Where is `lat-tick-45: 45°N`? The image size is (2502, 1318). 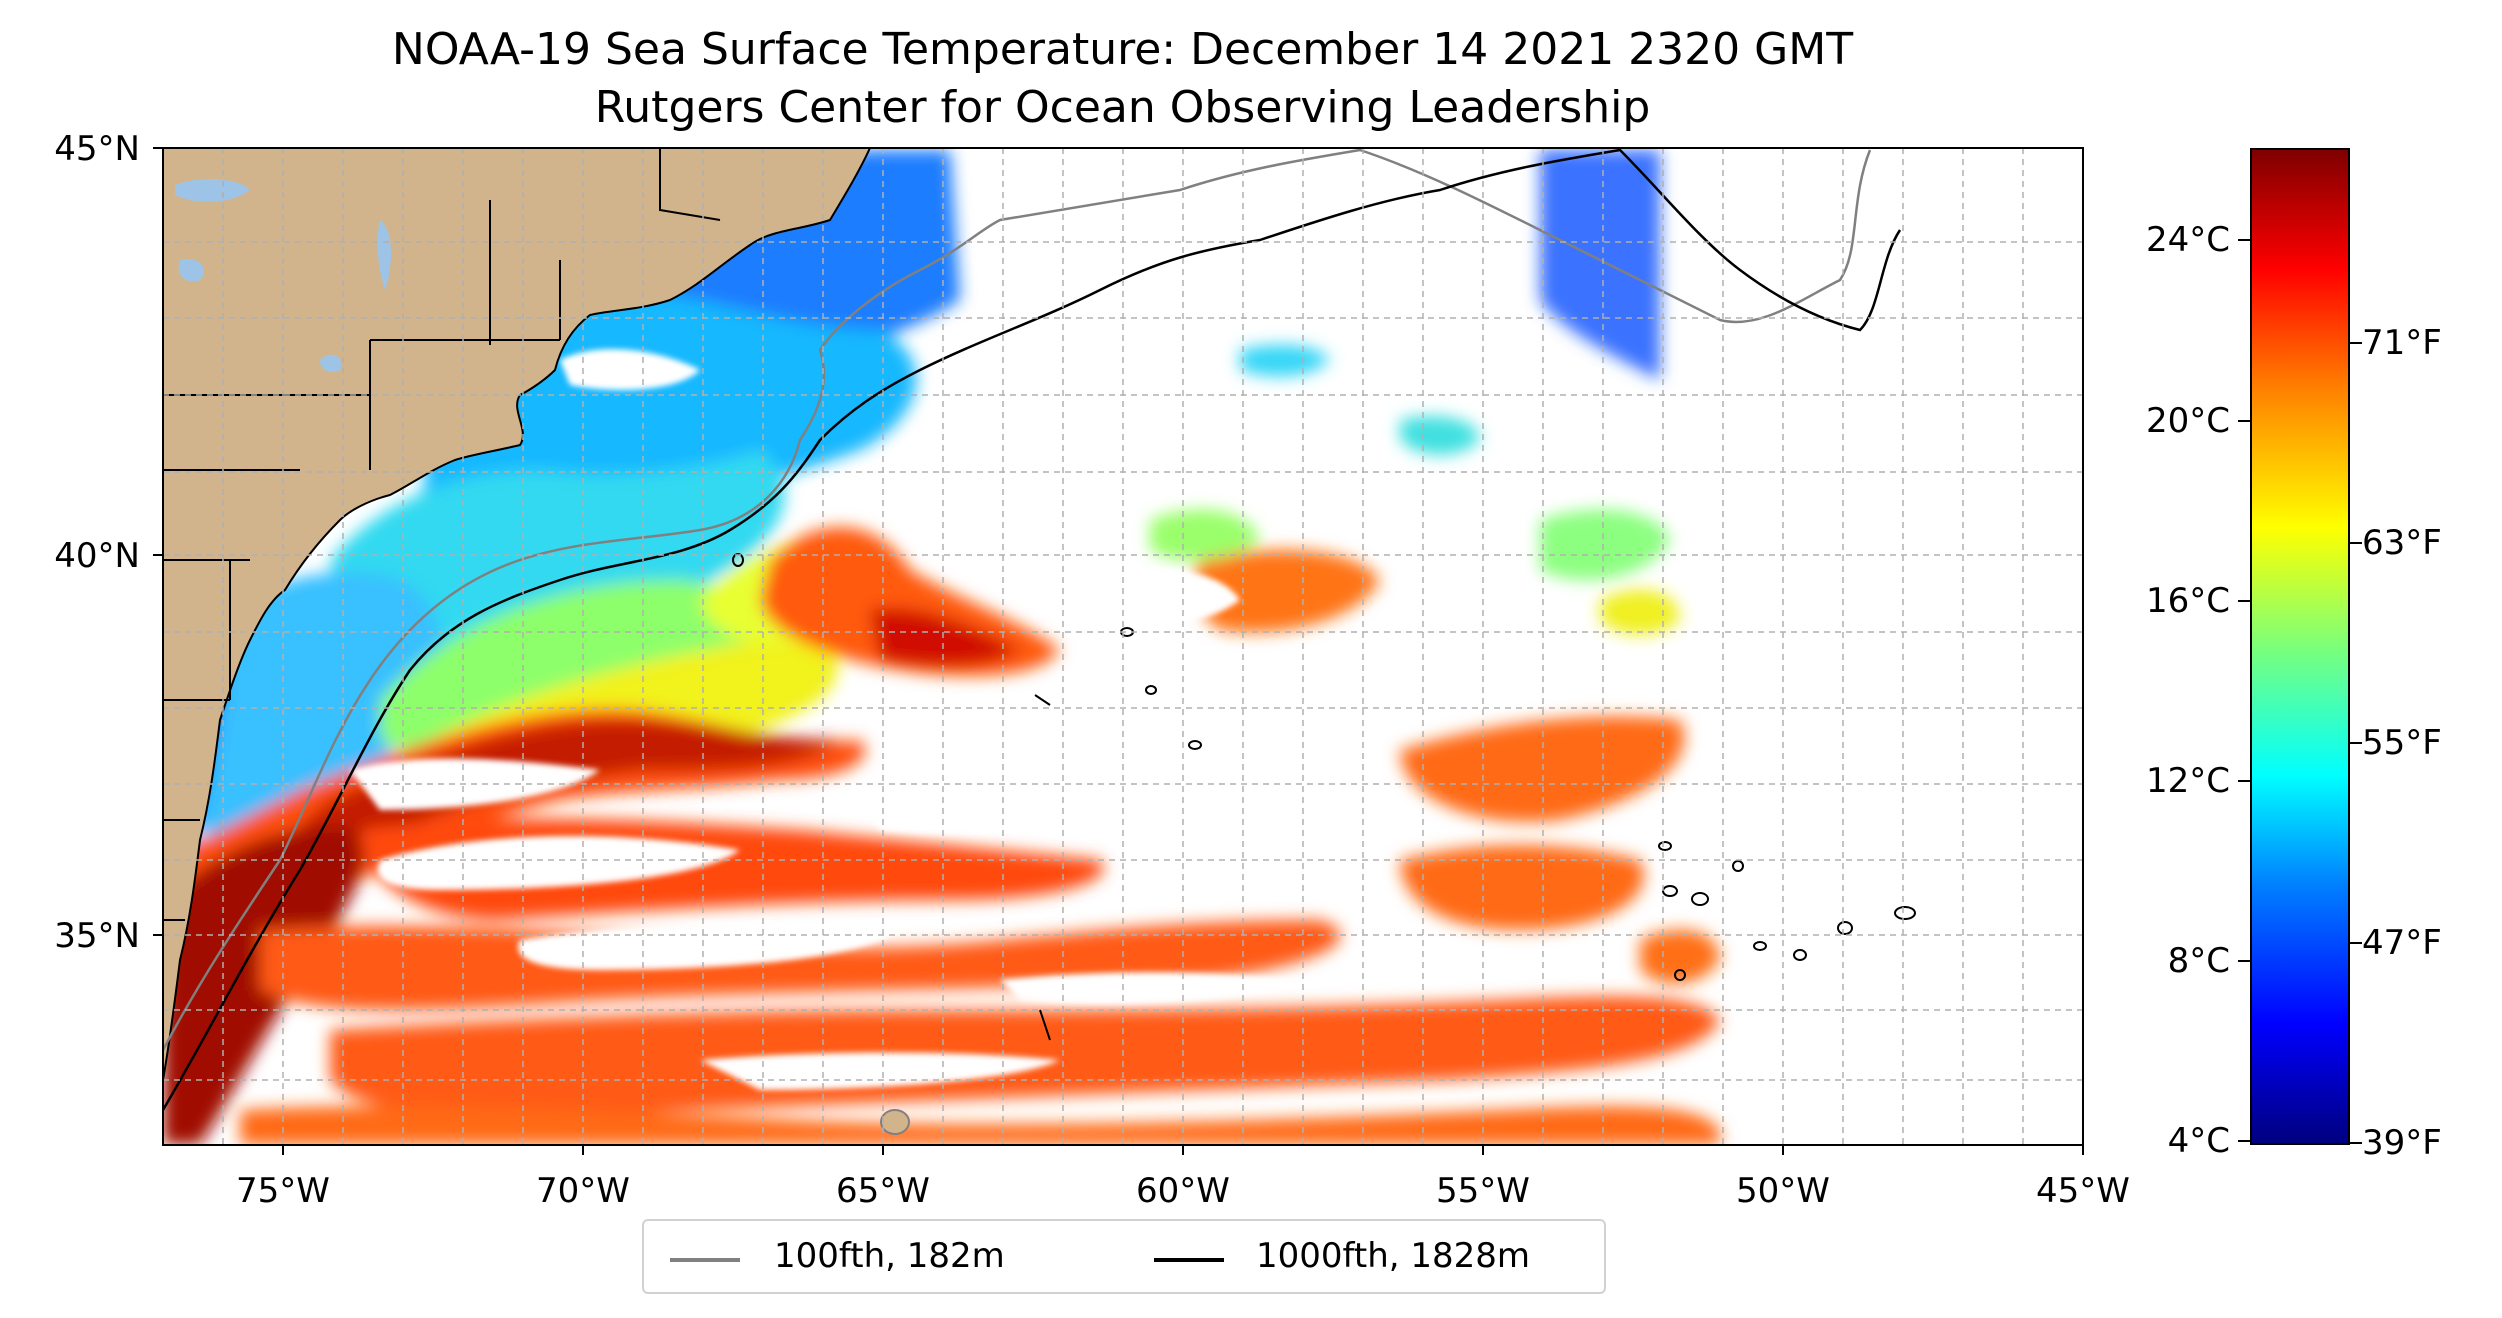
lat-tick-45: 45°N is located at coordinates (97, 149).